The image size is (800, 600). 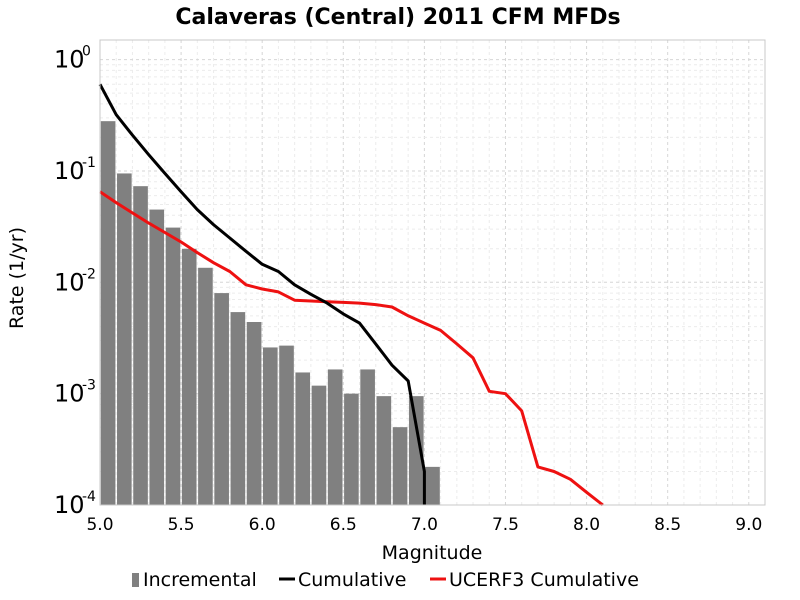 What do you see at coordinates (586, 525) in the screenshot?
I see `x-tick-label: 8.0` at bounding box center [586, 525].